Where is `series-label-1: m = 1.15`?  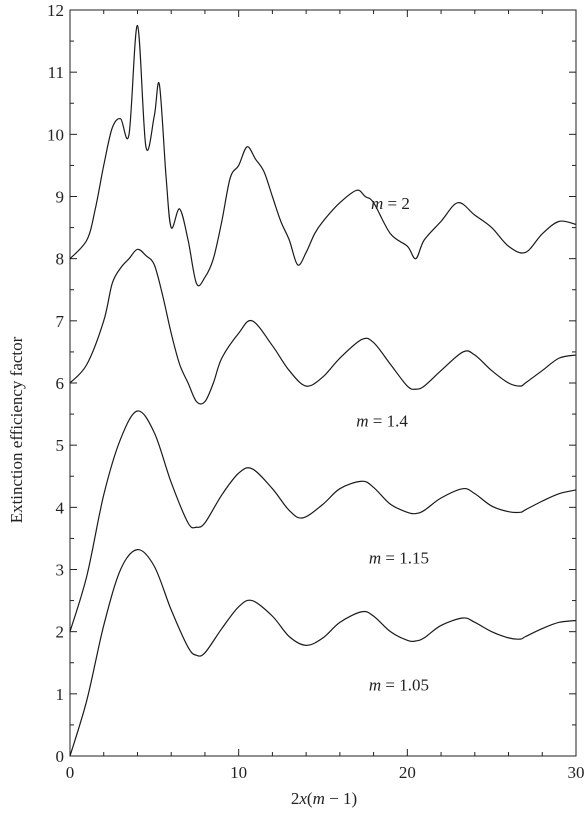 series-label-1: m = 1.15 is located at coordinates (399, 557).